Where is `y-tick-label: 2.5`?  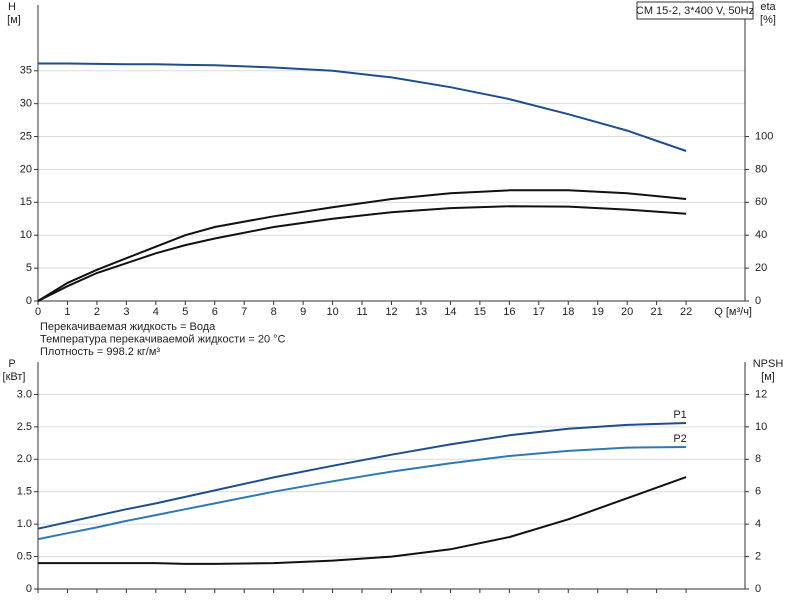 y-tick-label: 2.5 is located at coordinates (24, 427).